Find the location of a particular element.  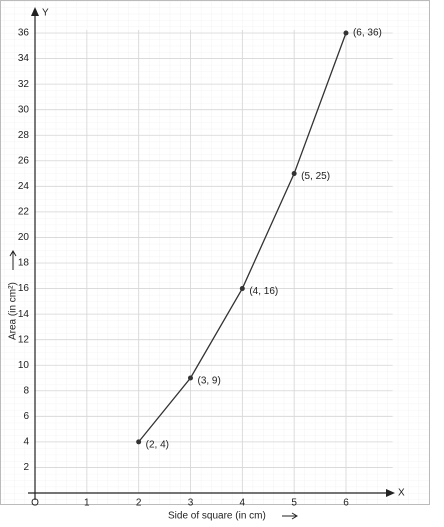

y-tick-label: 4 is located at coordinates (26, 442).